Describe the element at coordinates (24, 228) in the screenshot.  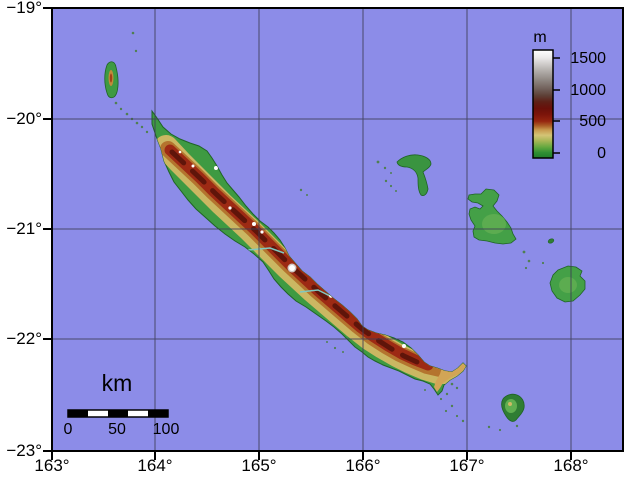
I see `lat-label--21: −21°` at that location.